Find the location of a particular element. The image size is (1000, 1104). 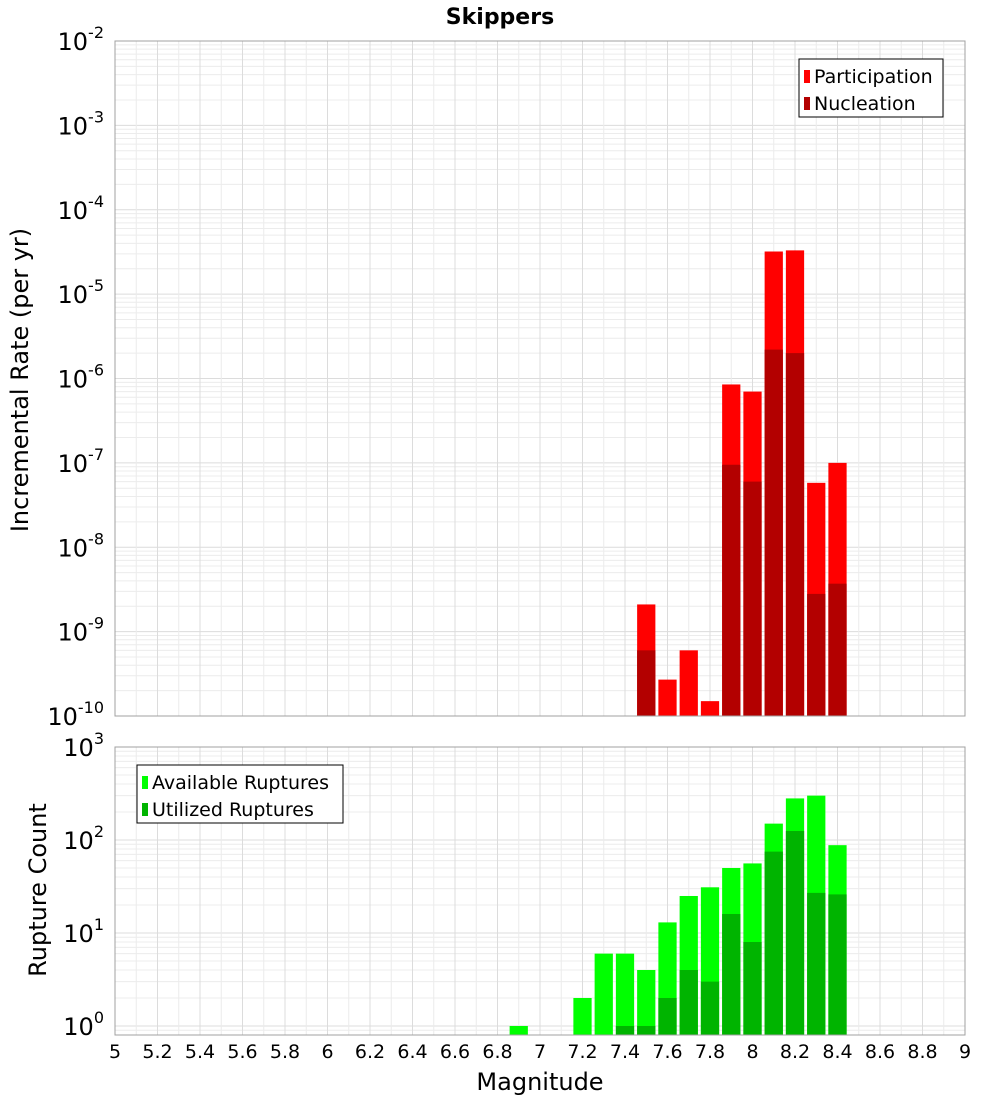

x-tick-label: 7.4 is located at coordinates (625, 1052).